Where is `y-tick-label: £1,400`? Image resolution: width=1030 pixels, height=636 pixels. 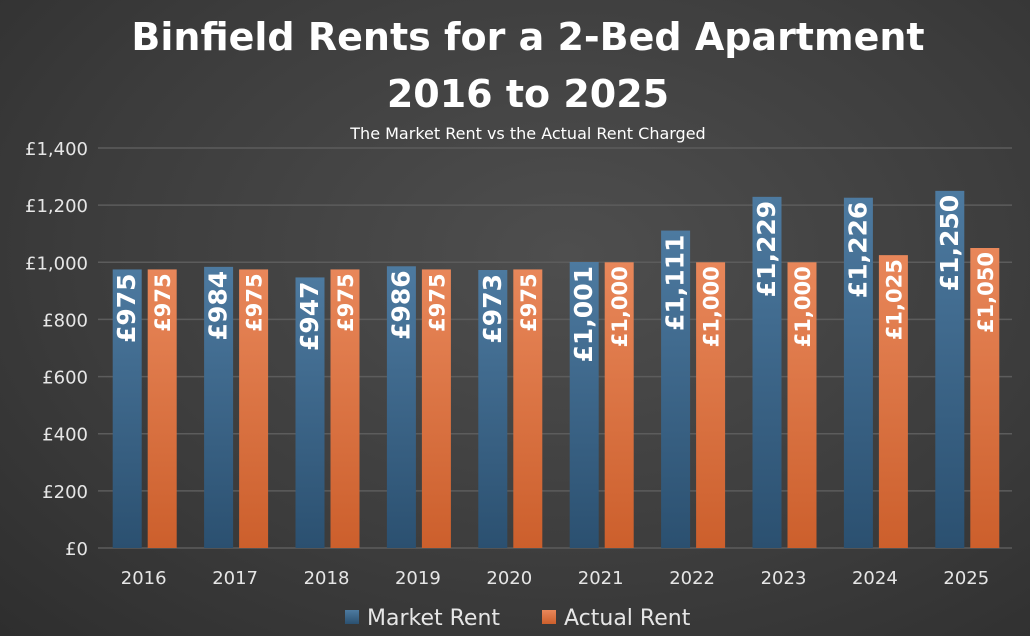
y-tick-label: £1,400 is located at coordinates (56, 149).